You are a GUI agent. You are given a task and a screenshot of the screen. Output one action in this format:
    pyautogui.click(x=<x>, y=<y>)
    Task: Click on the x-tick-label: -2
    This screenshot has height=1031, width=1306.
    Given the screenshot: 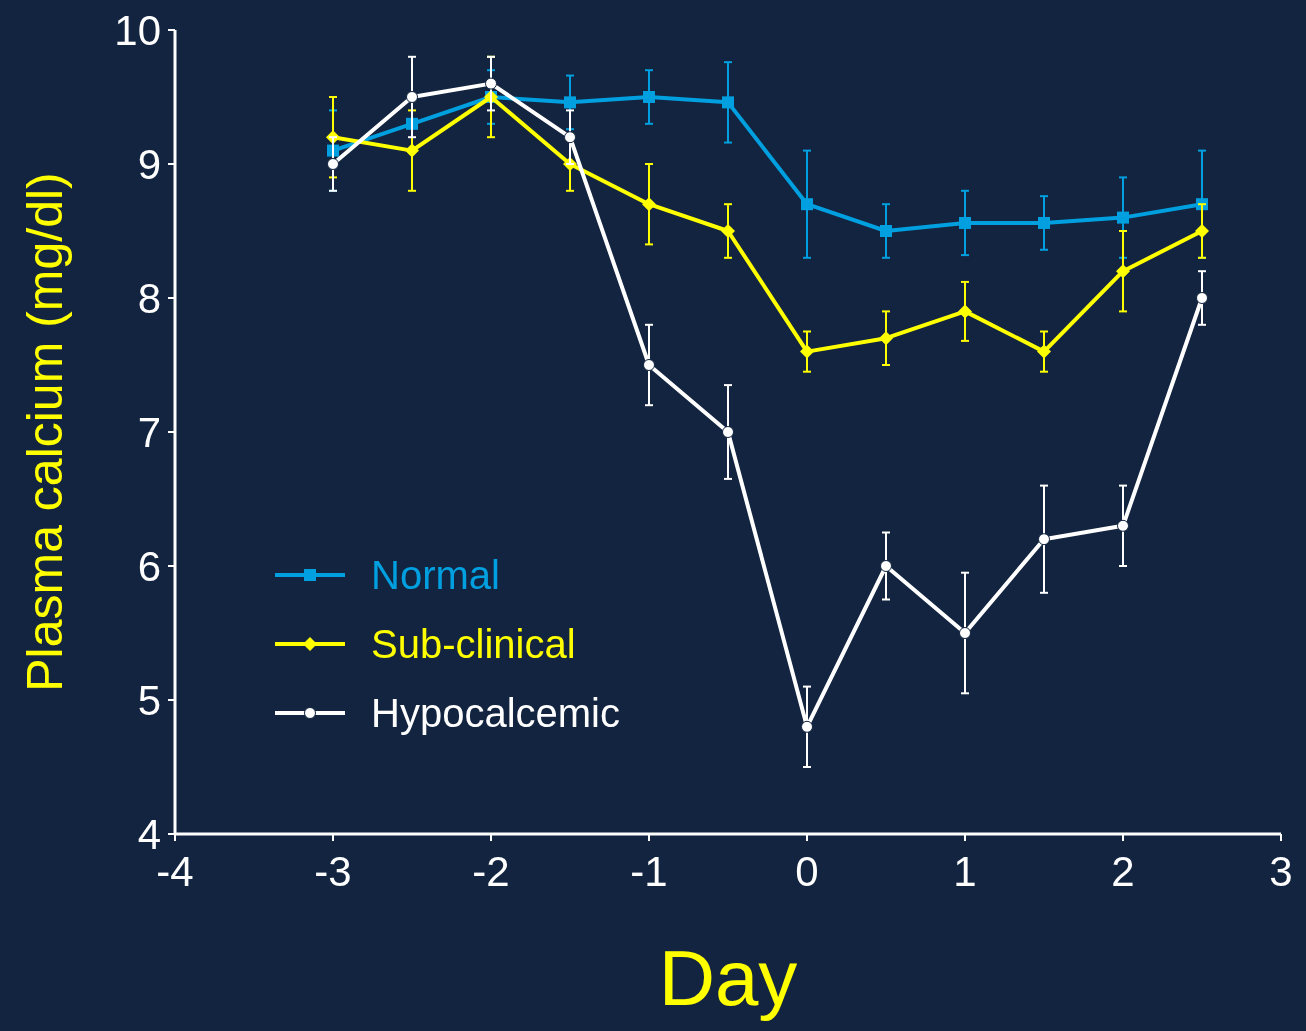 What is the action you would take?
    pyautogui.click(x=491, y=871)
    